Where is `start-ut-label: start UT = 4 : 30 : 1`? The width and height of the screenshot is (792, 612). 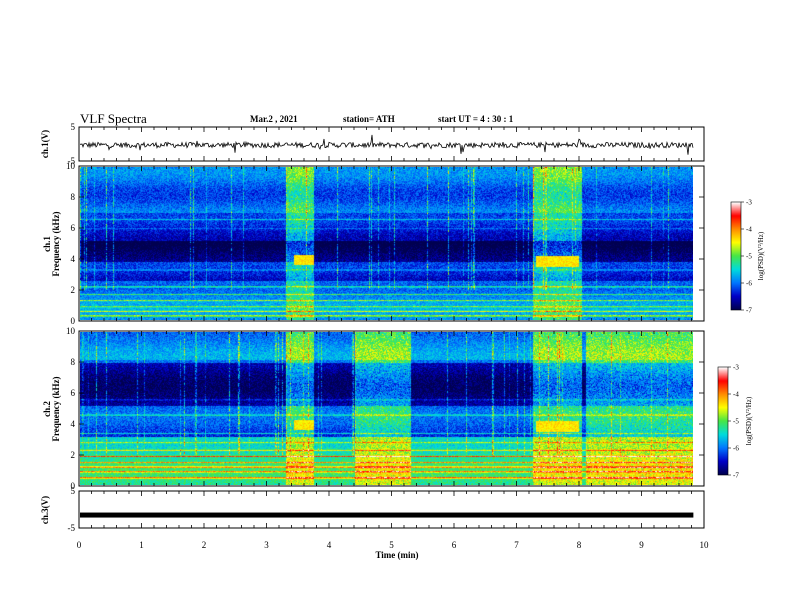
start-ut-label: start UT = 4 : 30 : 1 is located at coordinates (476, 119).